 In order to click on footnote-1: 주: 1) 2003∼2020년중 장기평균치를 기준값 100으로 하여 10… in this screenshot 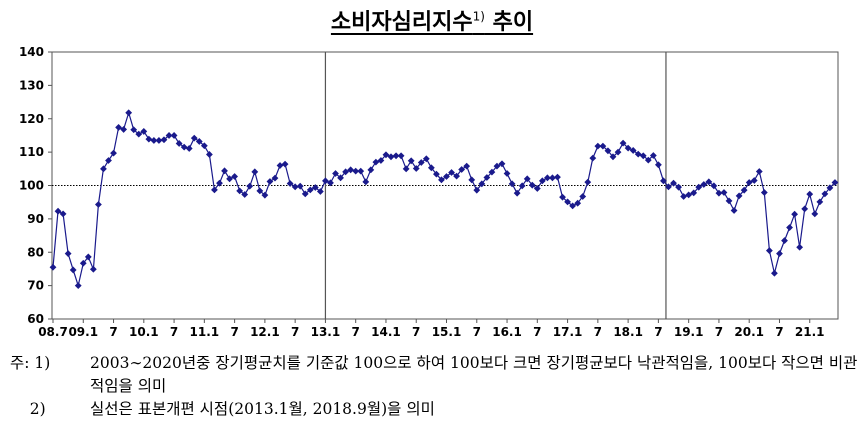, I will do `click(435, 375)`.